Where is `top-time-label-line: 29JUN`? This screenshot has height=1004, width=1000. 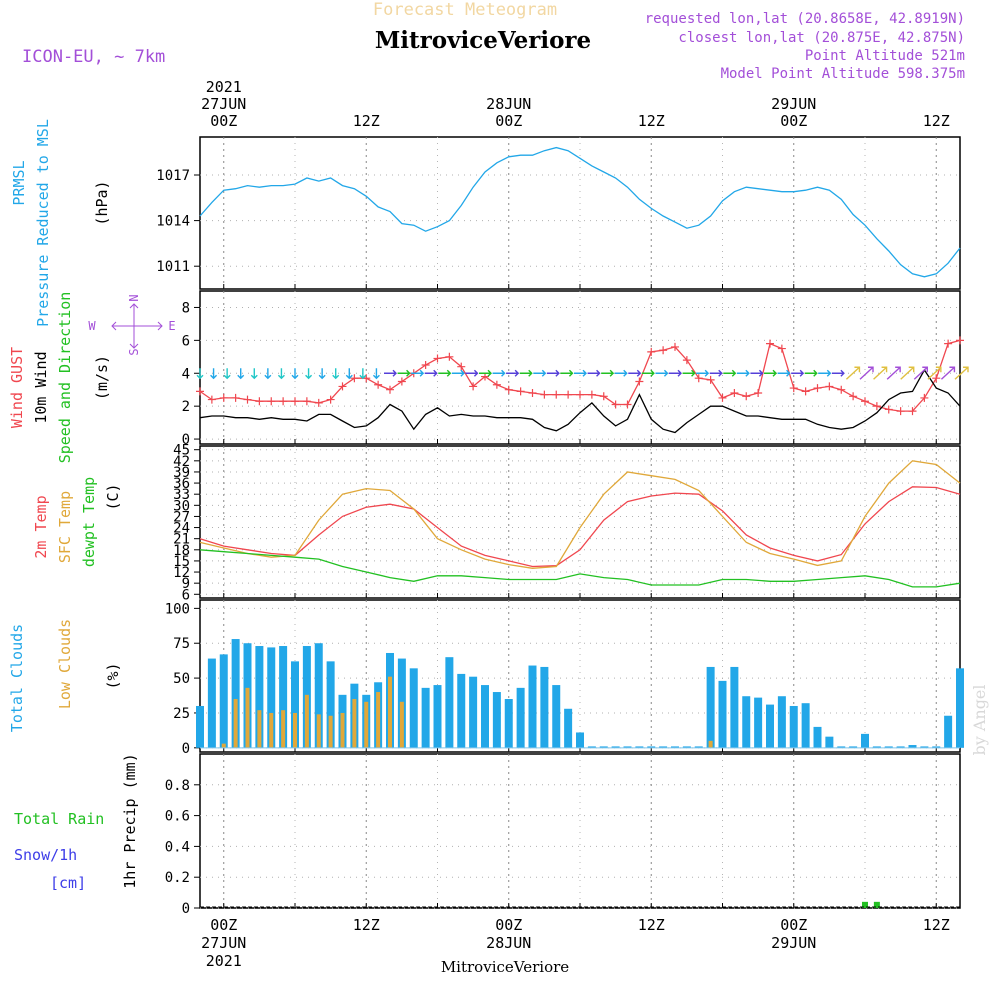 top-time-label-line: 29JUN is located at coordinates (793, 104).